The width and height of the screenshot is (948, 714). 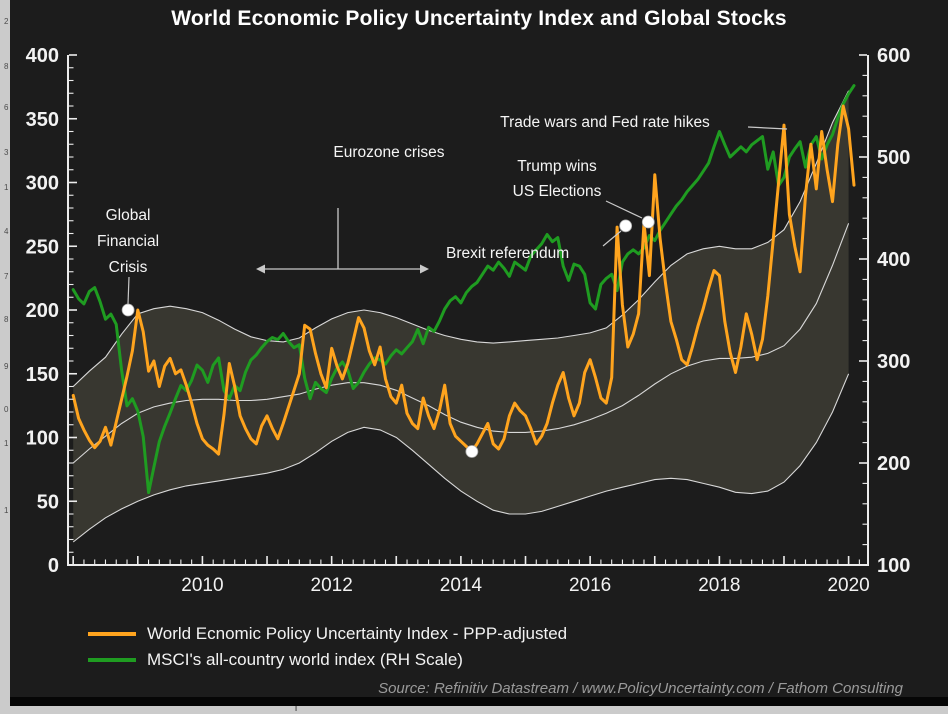 What do you see at coordinates (848, 585) in the screenshot?
I see `x-tick-label: 2020` at bounding box center [848, 585].